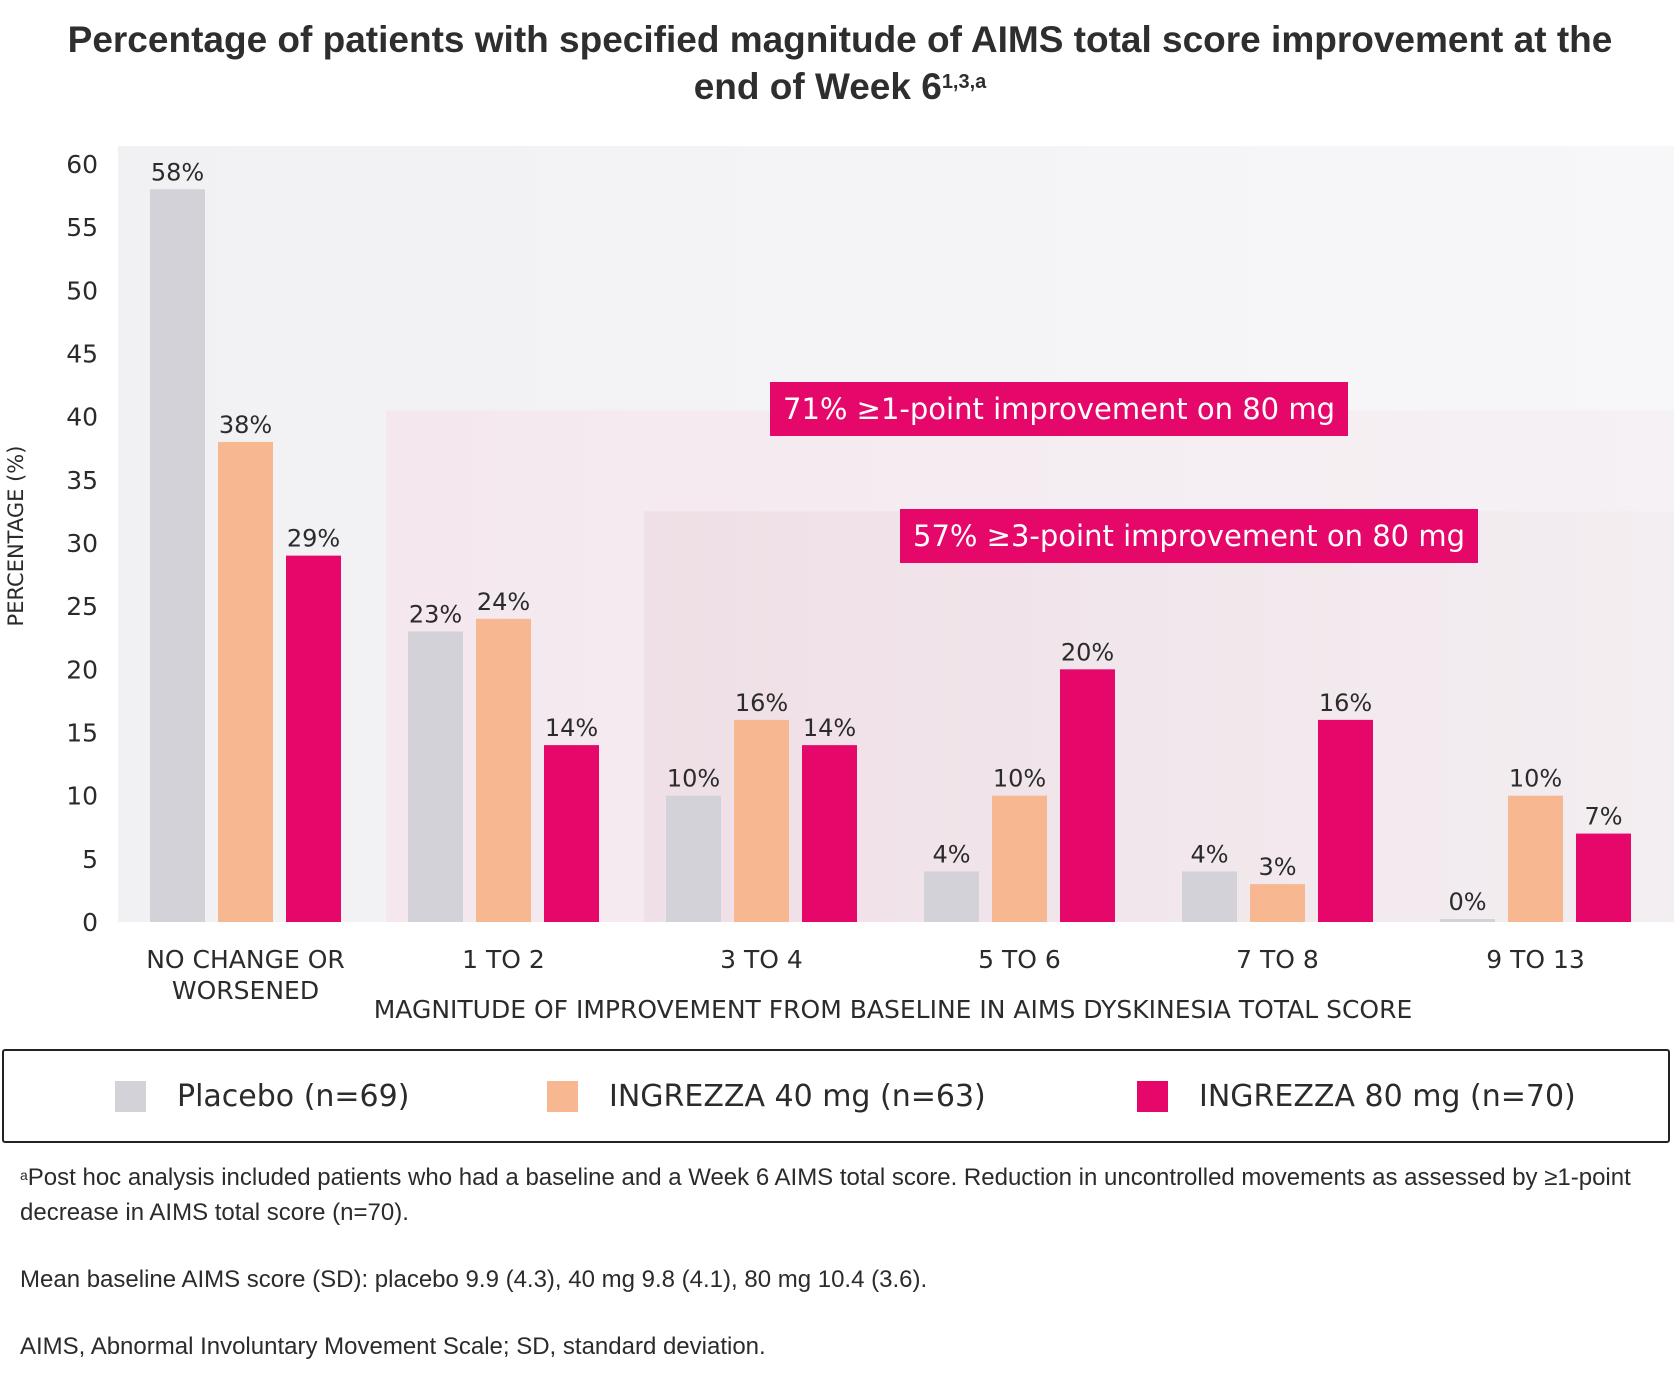 The width and height of the screenshot is (1680, 1396). I want to click on y-tick-60: 60, so click(82, 164).